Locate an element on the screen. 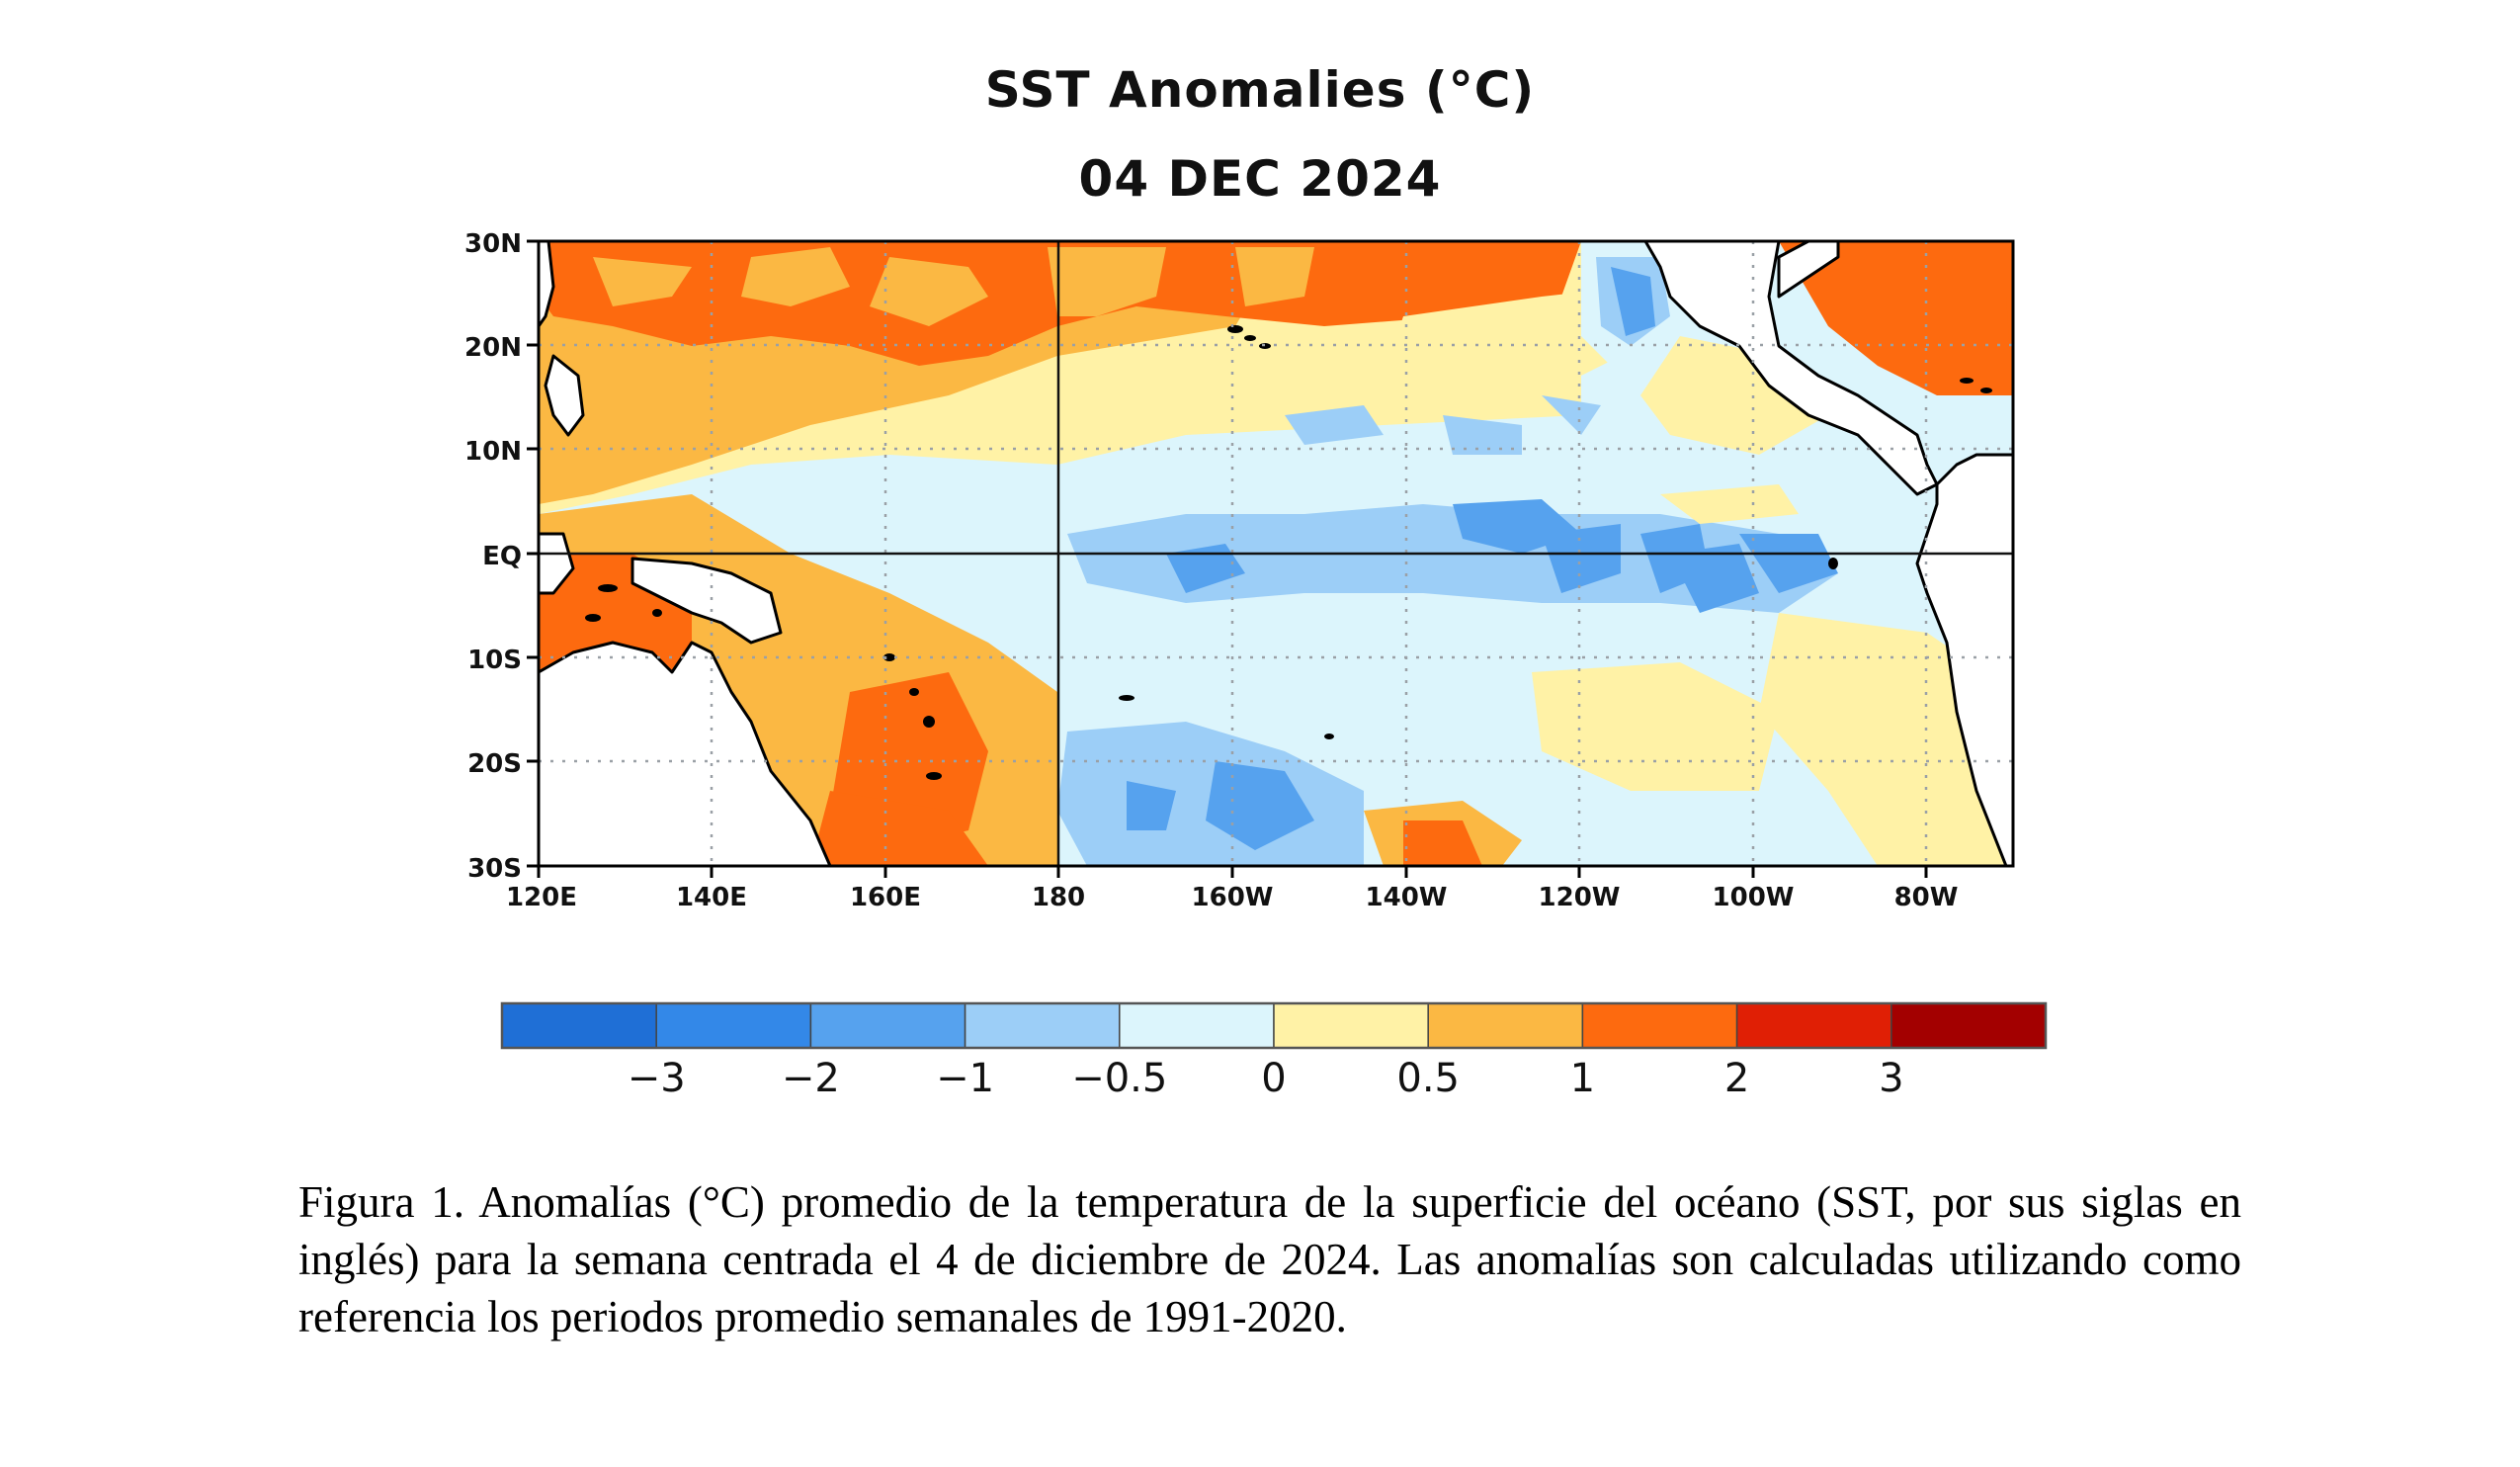 The image size is (2520, 1467). lon-label: 180 is located at coordinates (1058, 897).